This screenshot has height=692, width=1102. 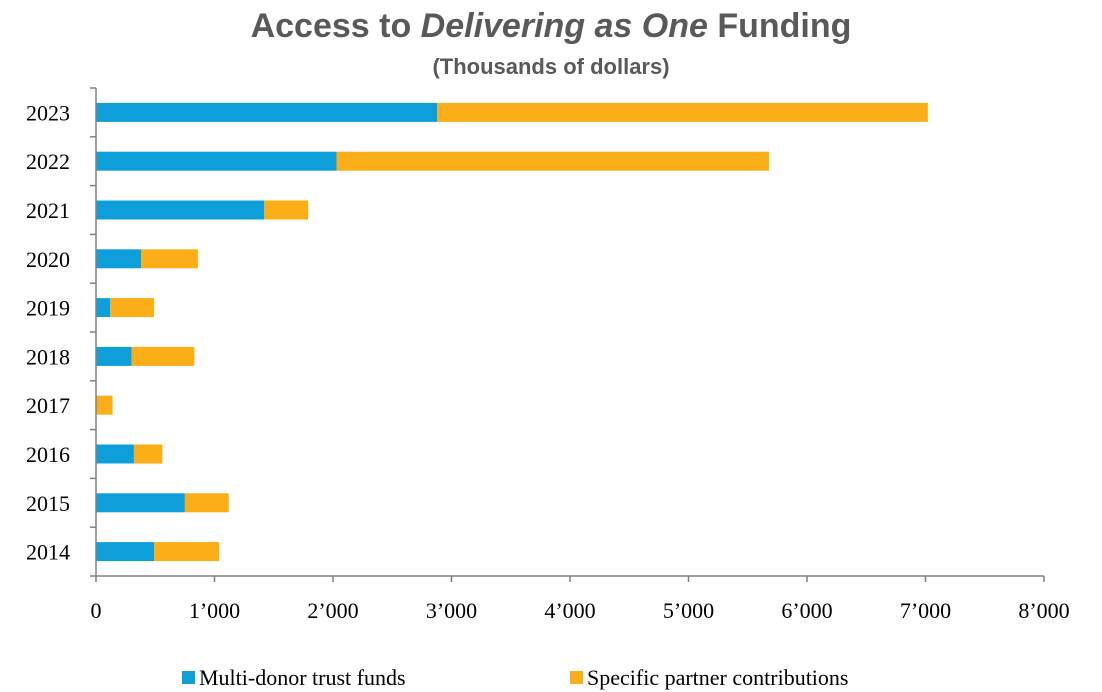 What do you see at coordinates (48, 405) in the screenshot?
I see `y-tick-label-2017: 2017` at bounding box center [48, 405].